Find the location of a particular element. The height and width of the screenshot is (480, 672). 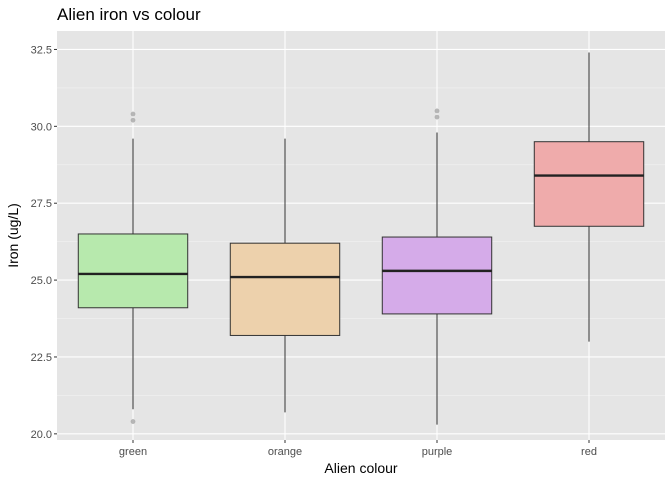

y-tick-label: 27.5 is located at coordinates (41, 204).